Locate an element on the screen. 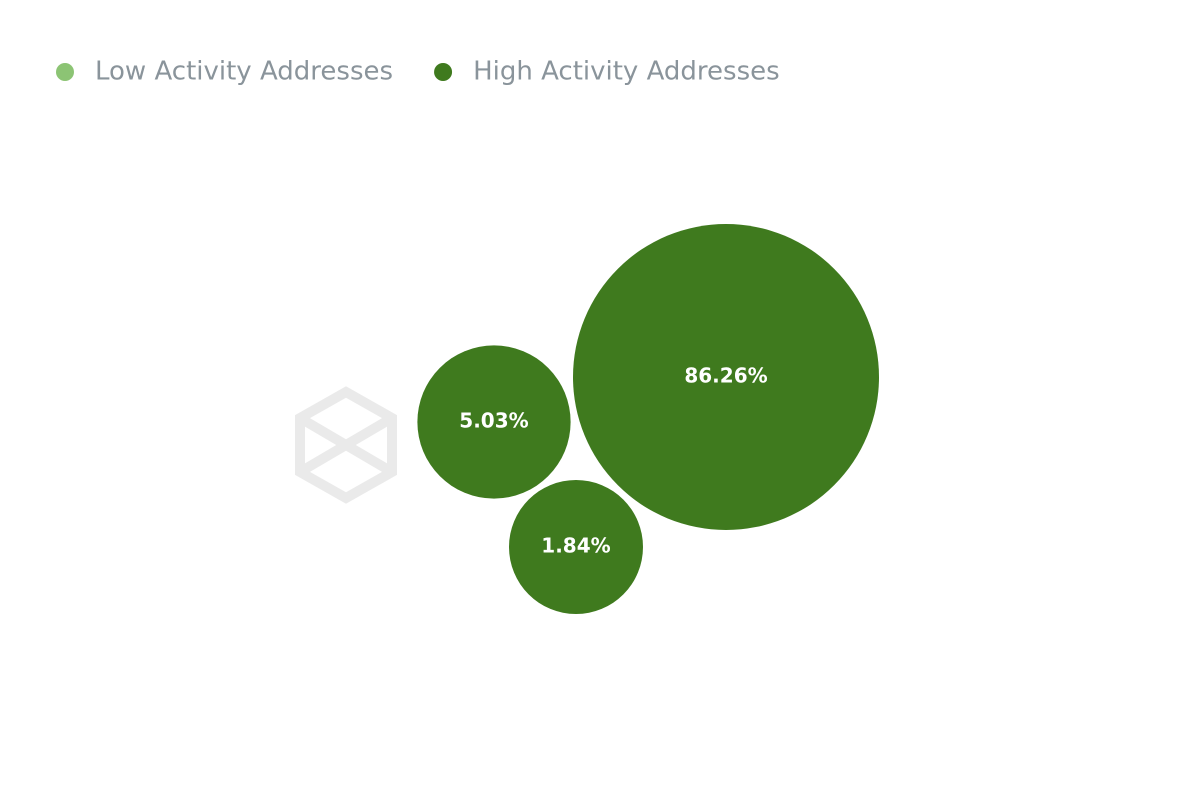  bubble-label: 1.84% is located at coordinates (575, 546).